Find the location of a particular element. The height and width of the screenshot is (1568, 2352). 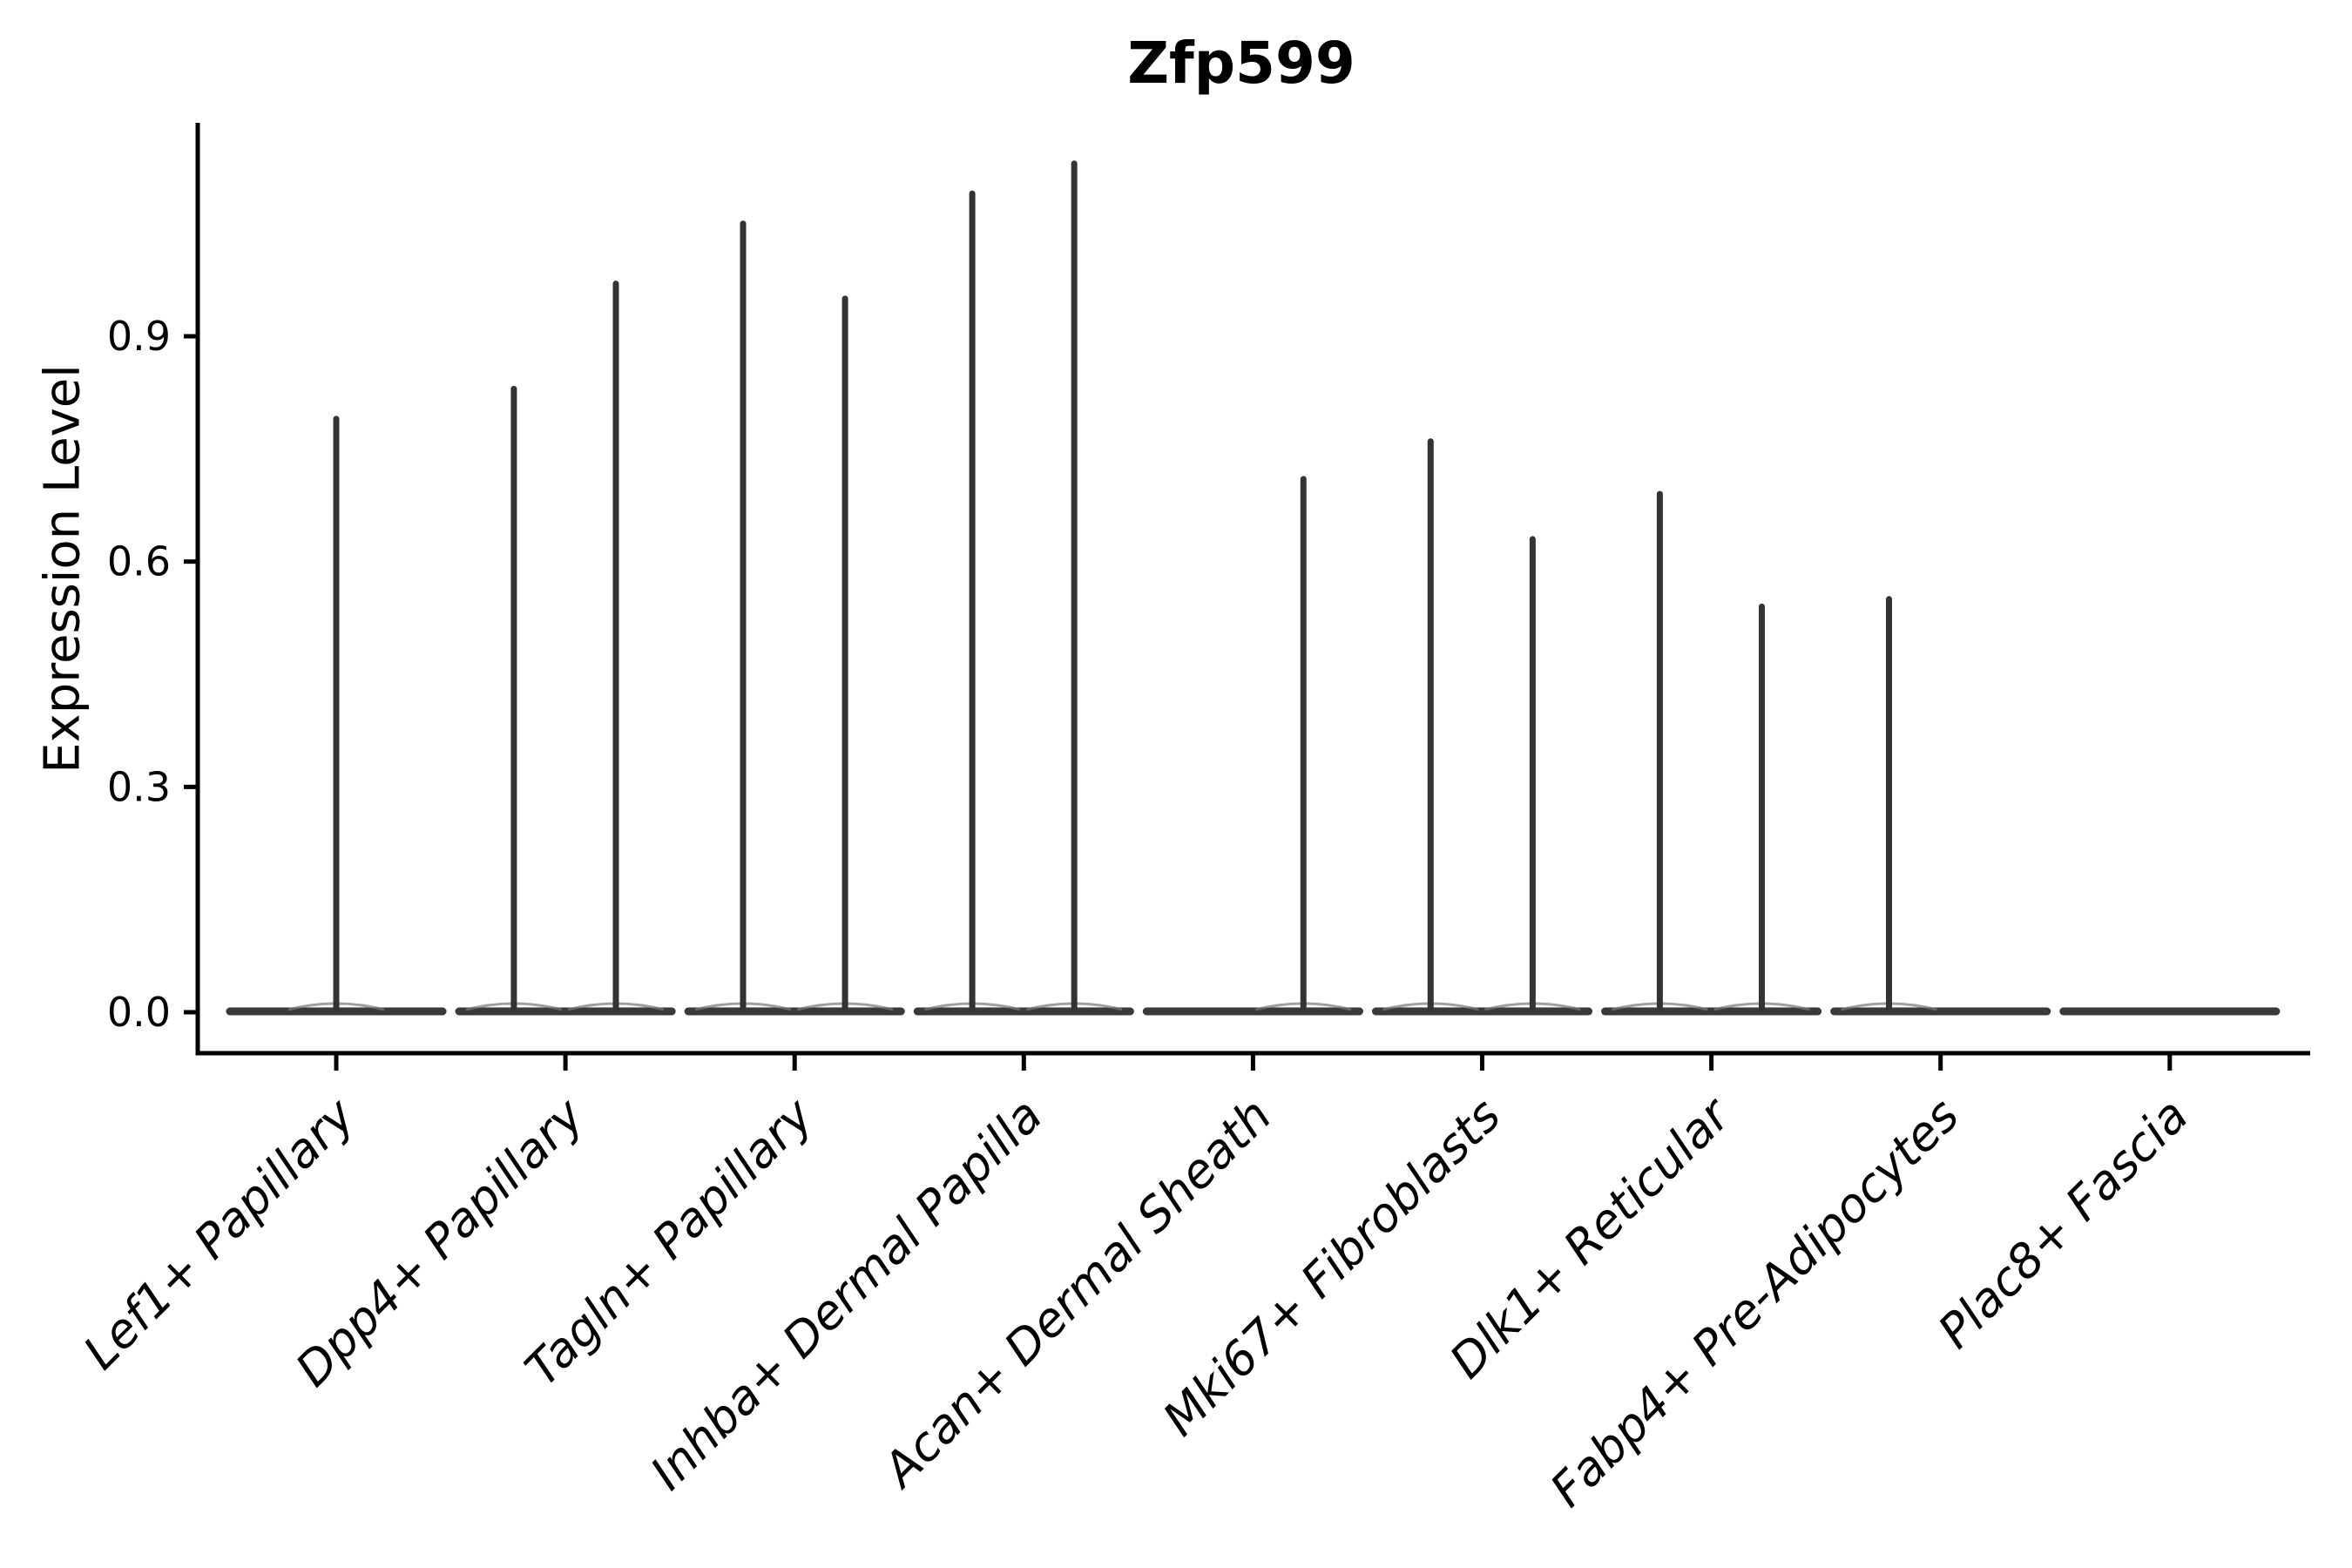

x-tick-label: Fabp4+ Pre-Adipocytes is located at coordinates (1755, 1302).